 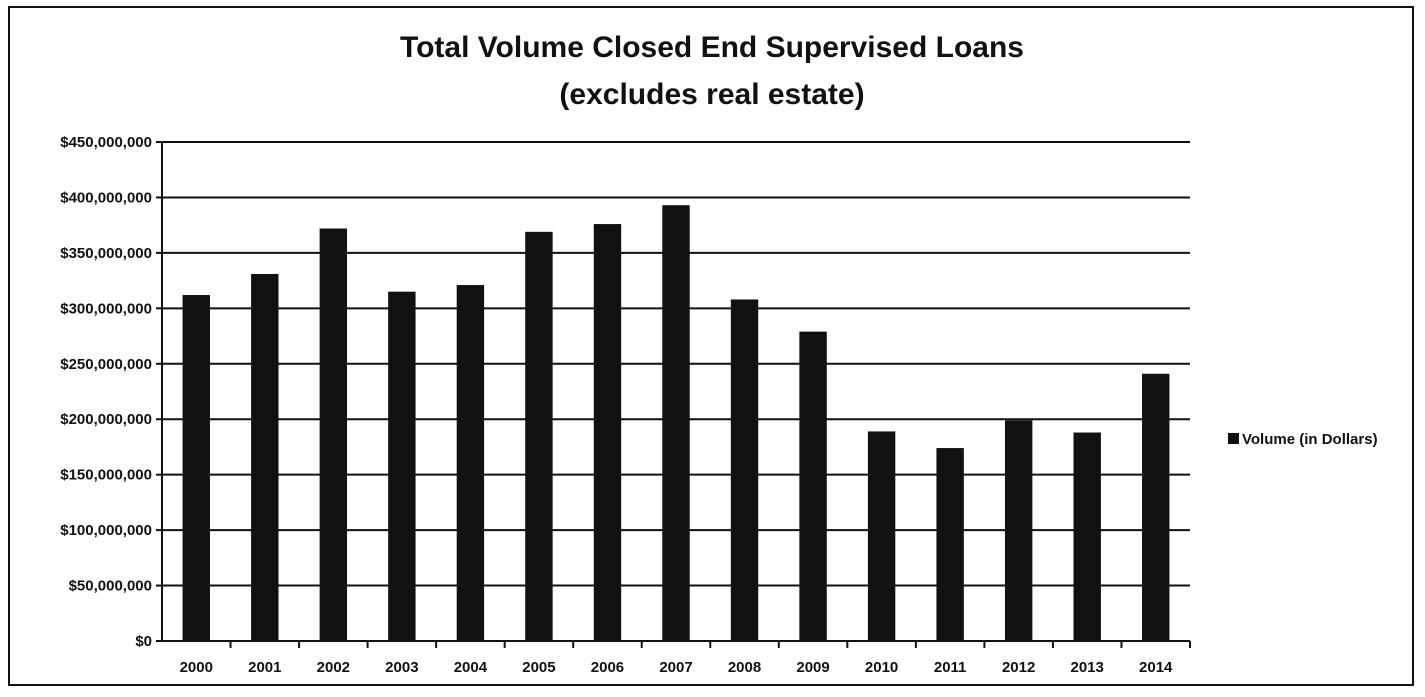 I want to click on x-tick-label: 2003, so click(x=401, y=667).